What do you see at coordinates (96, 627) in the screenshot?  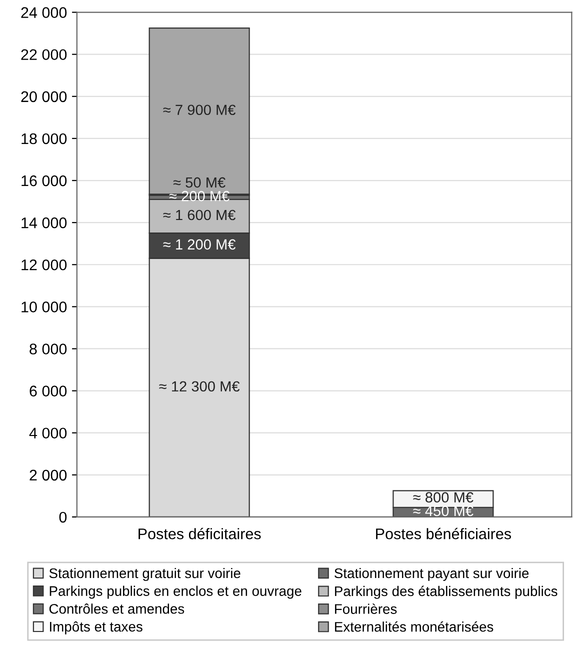 I see `legend-label: Impôts et taxes` at bounding box center [96, 627].